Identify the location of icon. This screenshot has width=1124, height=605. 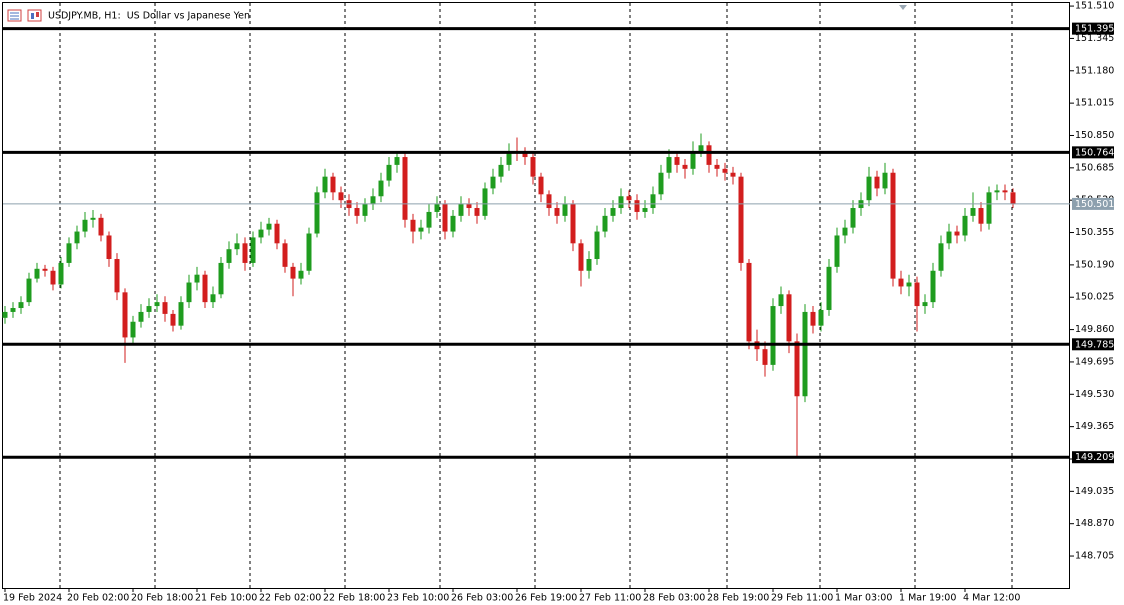
(32, 16).